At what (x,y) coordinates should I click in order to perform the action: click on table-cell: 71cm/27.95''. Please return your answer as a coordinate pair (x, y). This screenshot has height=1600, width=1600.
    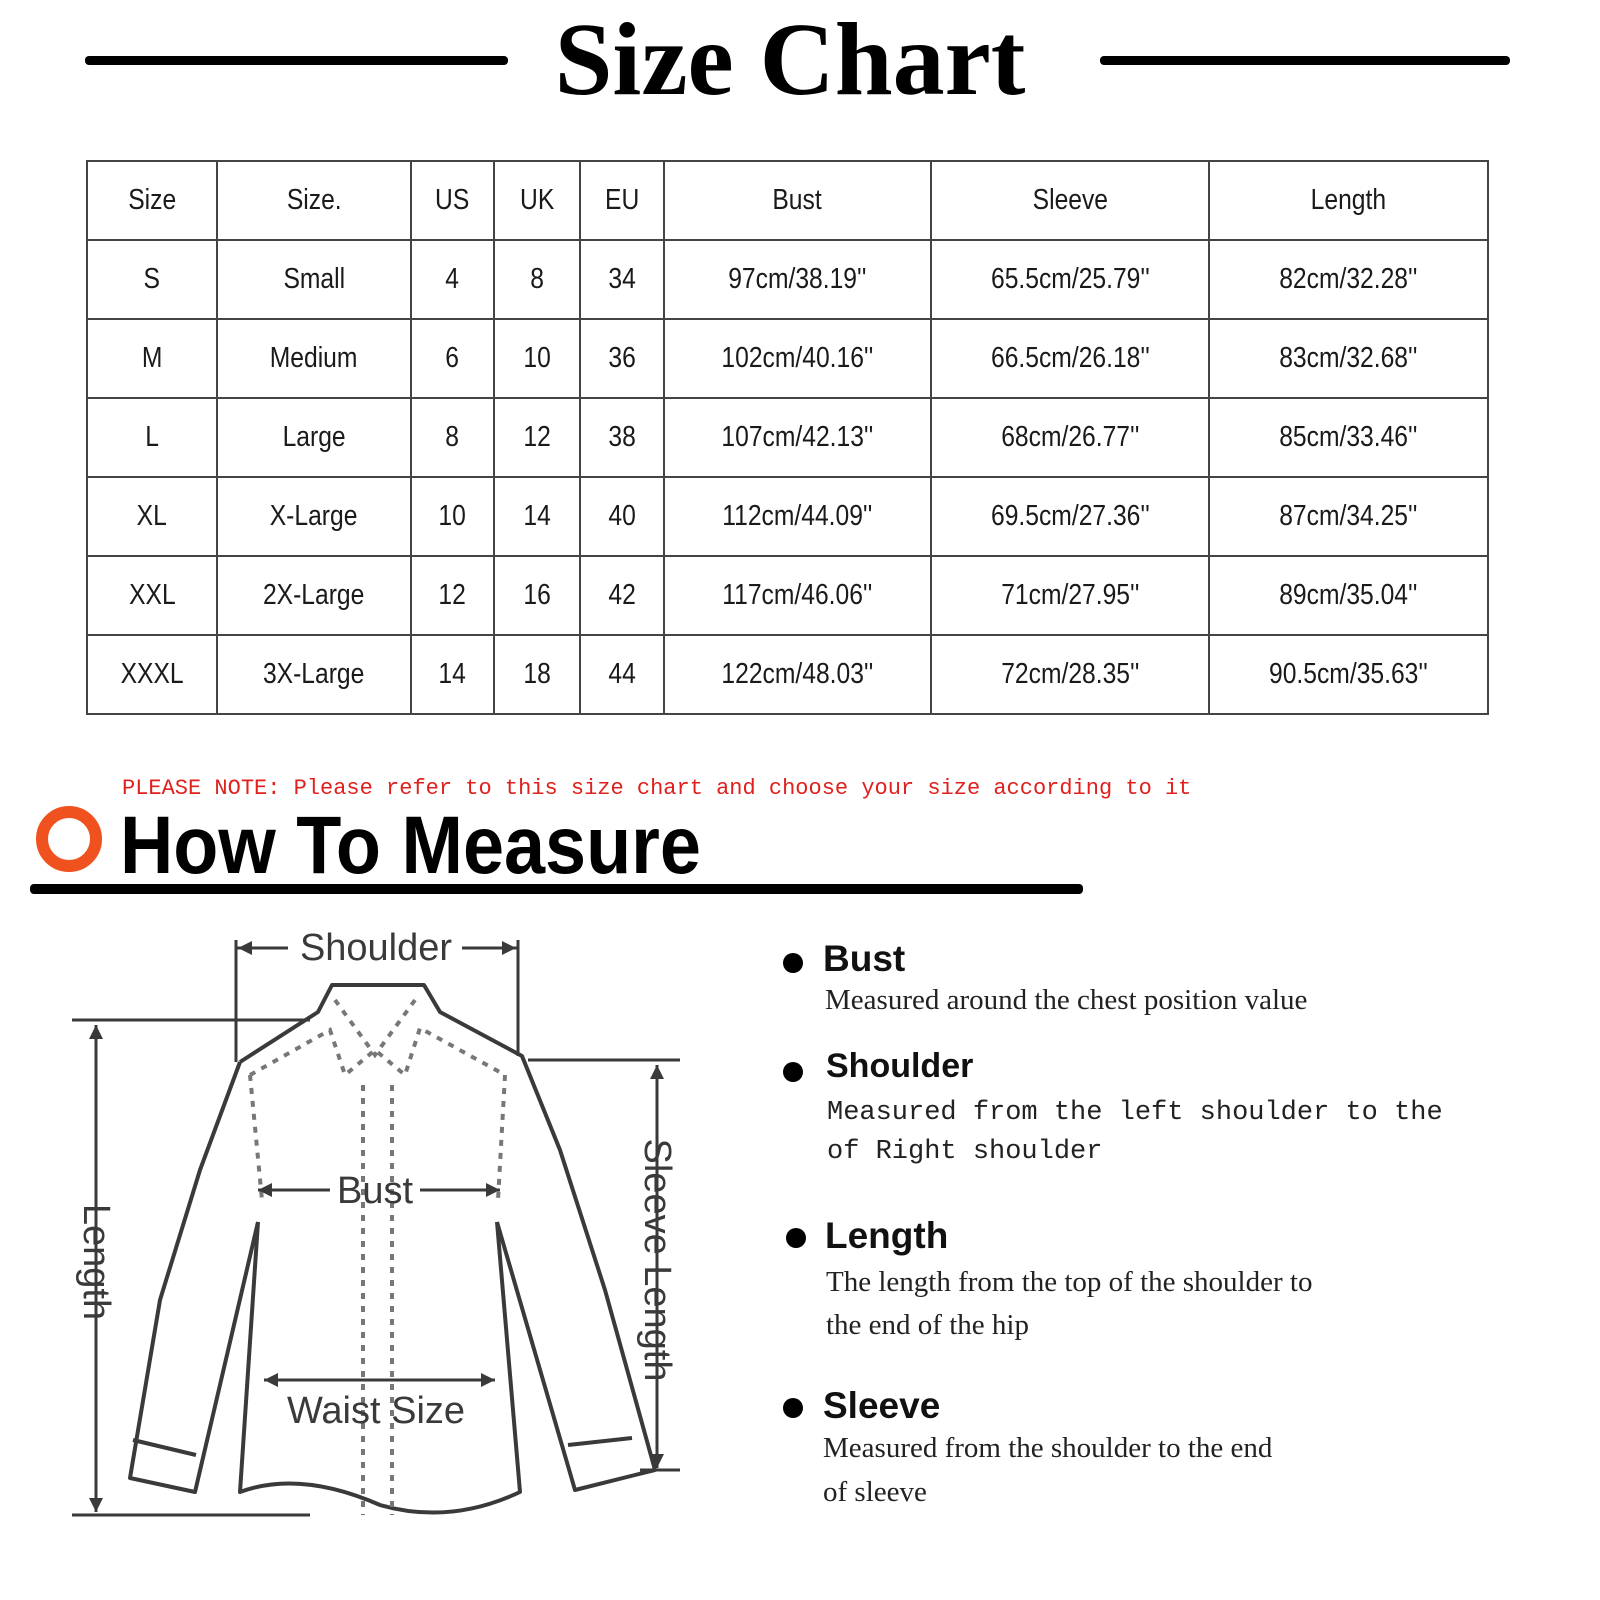
    Looking at the image, I should click on (1070, 595).